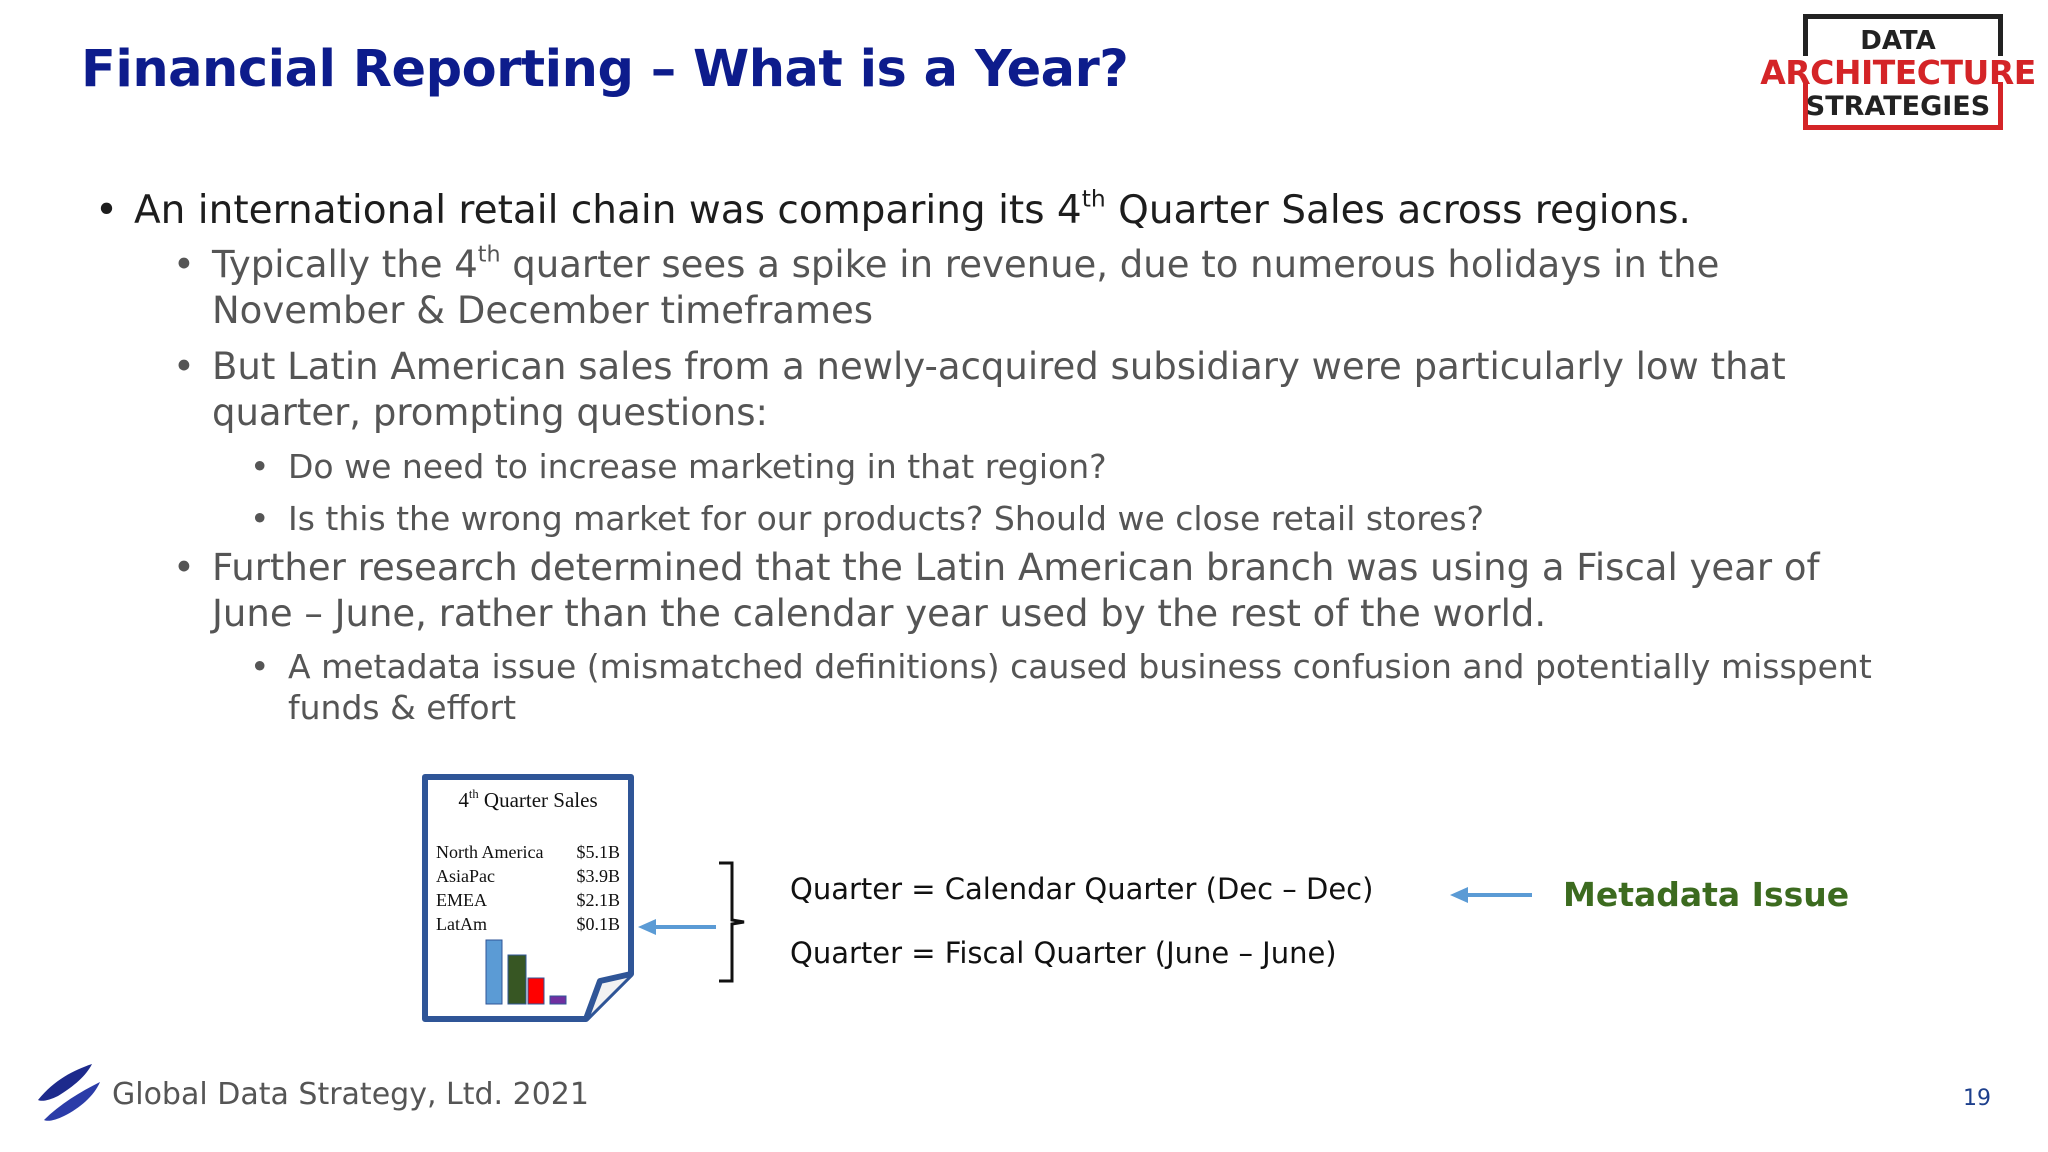 The image size is (2048, 1152). I want to click on sales-row: LatAm $0.1B, so click(528, 924).